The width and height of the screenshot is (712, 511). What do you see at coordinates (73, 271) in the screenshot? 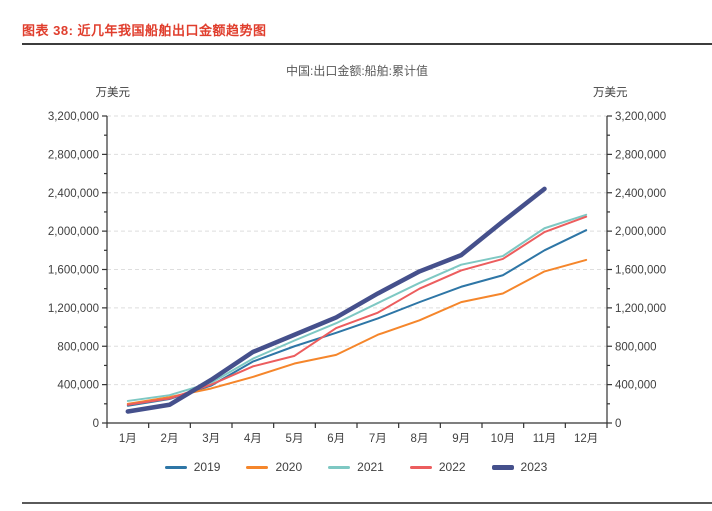
I see `y-axis-label-left: 1,600,000` at bounding box center [73, 271].